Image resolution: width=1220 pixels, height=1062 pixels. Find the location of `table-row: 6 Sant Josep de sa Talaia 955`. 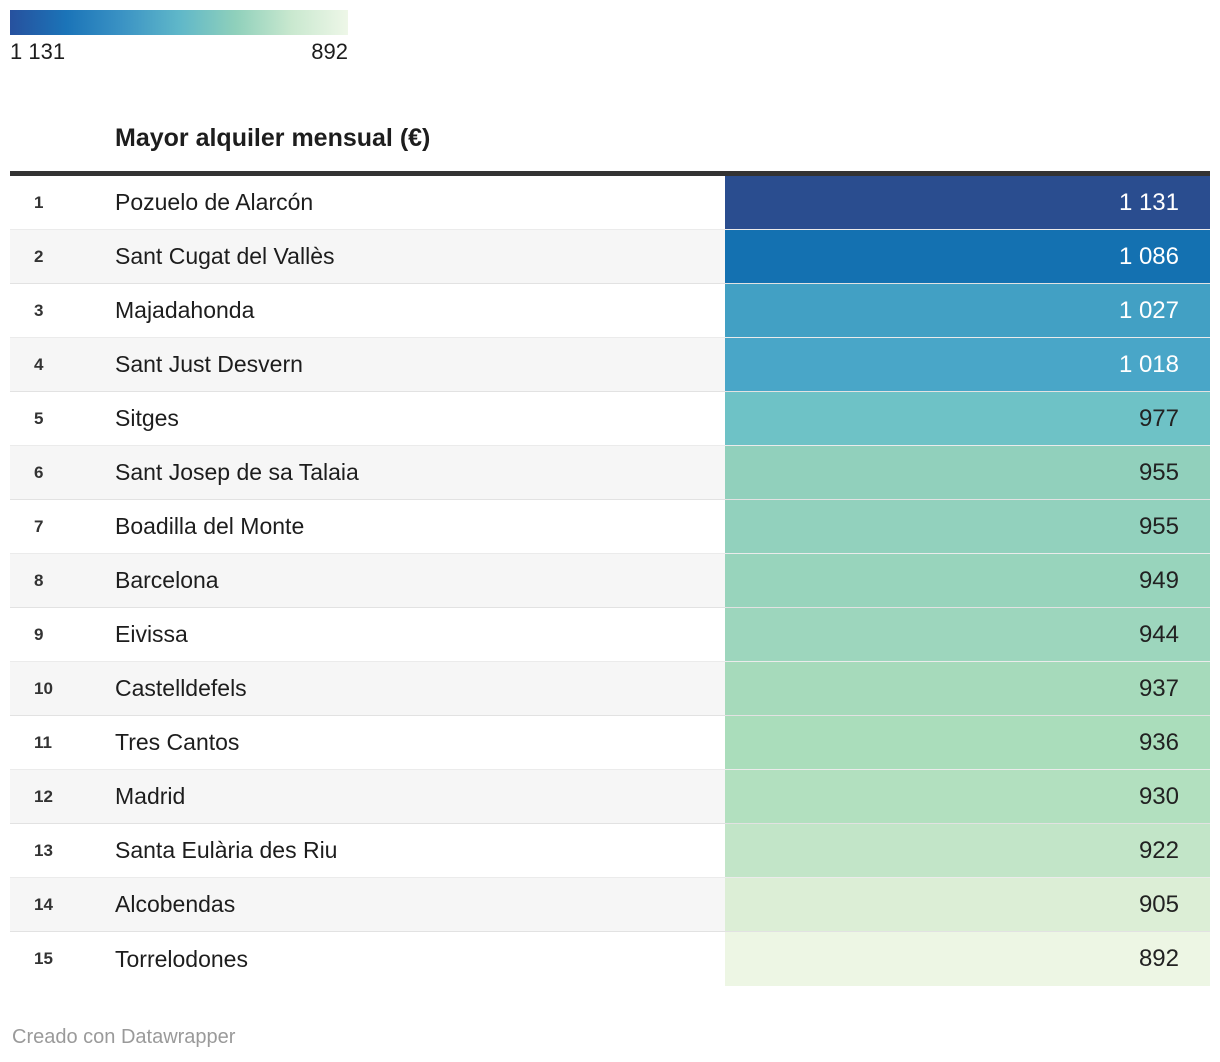

table-row: 6 Sant Josep de sa Talaia 955 is located at coordinates (610, 473).